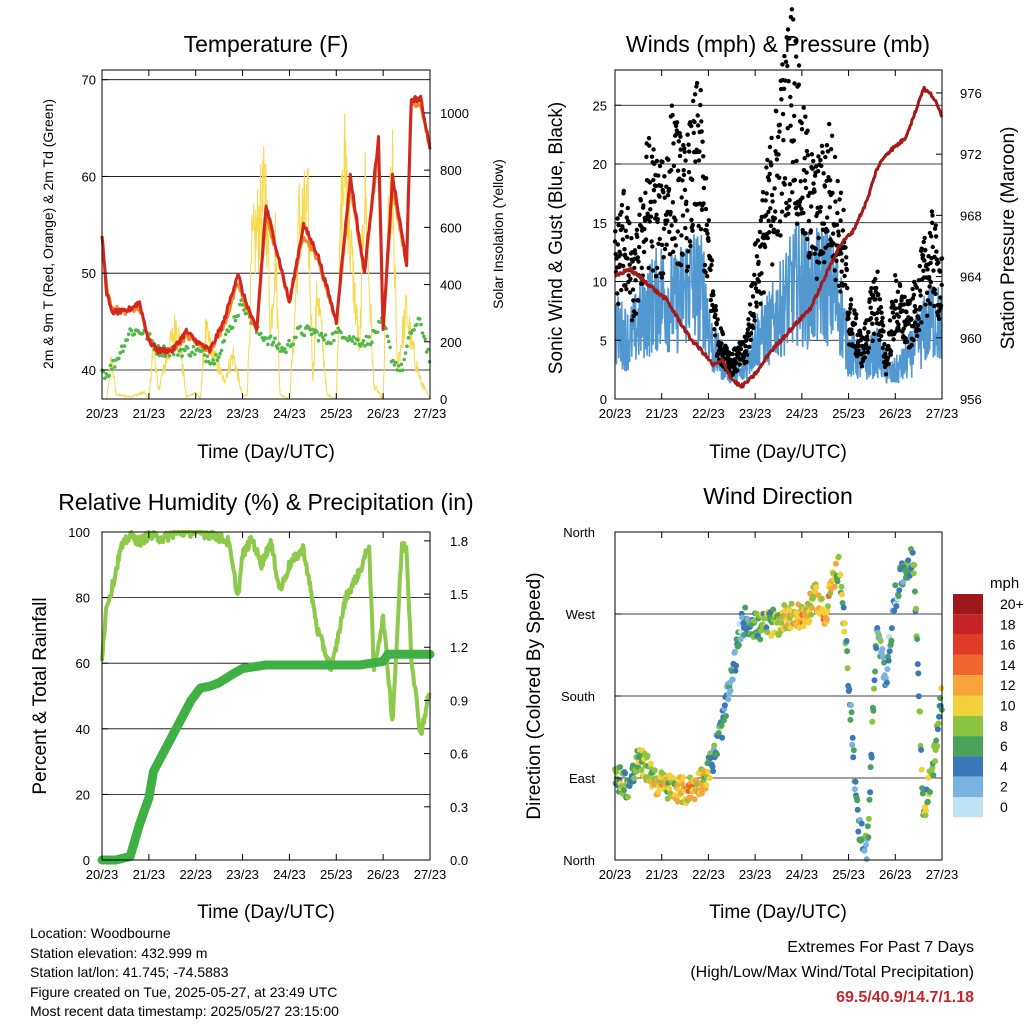 This screenshot has height=1024, width=1024. I want to click on humidity-ytick-label: 100, so click(79, 532).